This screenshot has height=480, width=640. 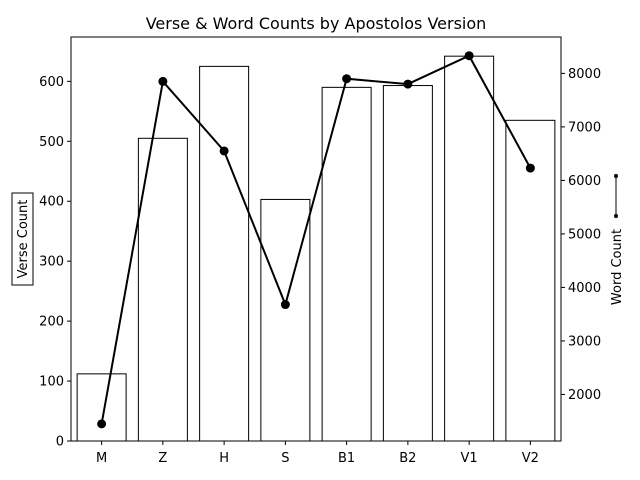 What do you see at coordinates (584, 341) in the screenshot?
I see `y2-tick-label: 3000` at bounding box center [584, 341].